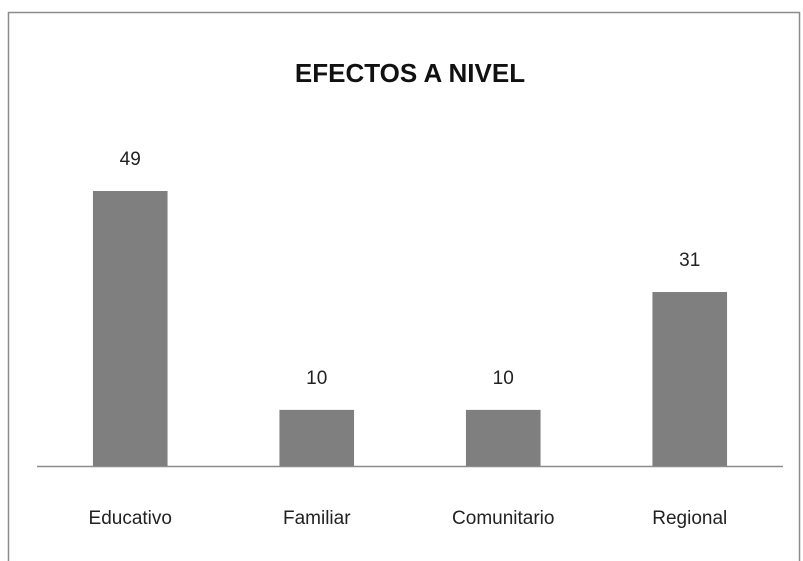  I want to click on x-tick-label: Regional, so click(689, 518).